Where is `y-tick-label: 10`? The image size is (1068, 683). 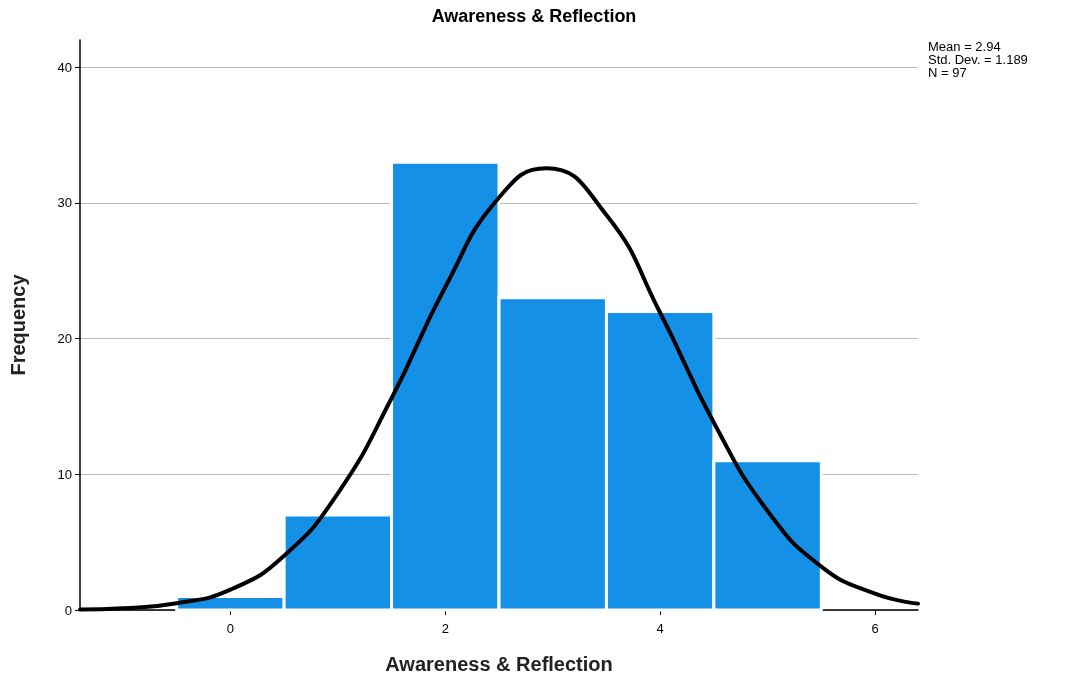 y-tick-label: 10 is located at coordinates (64, 474).